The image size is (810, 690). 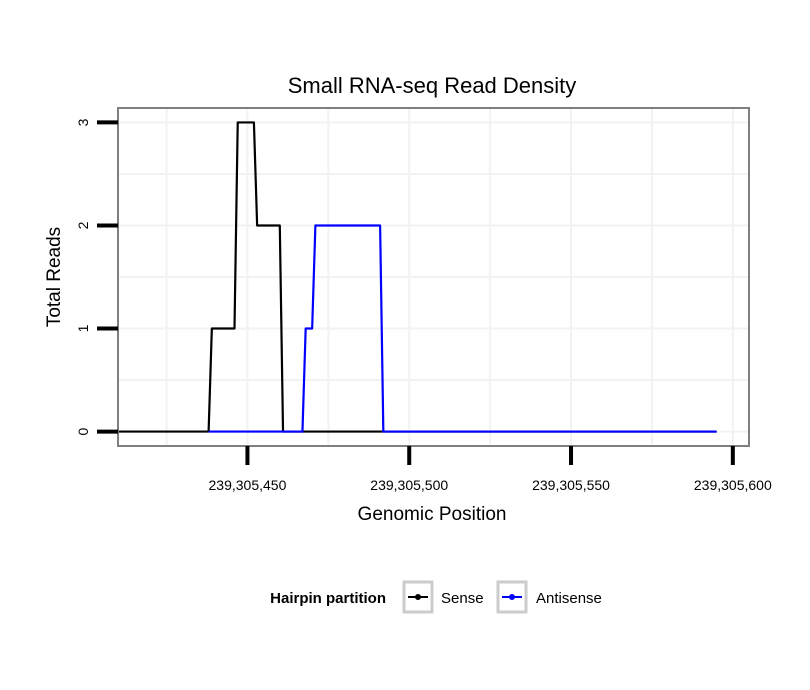 I want to click on y-tick-label: 1, so click(x=83, y=328).